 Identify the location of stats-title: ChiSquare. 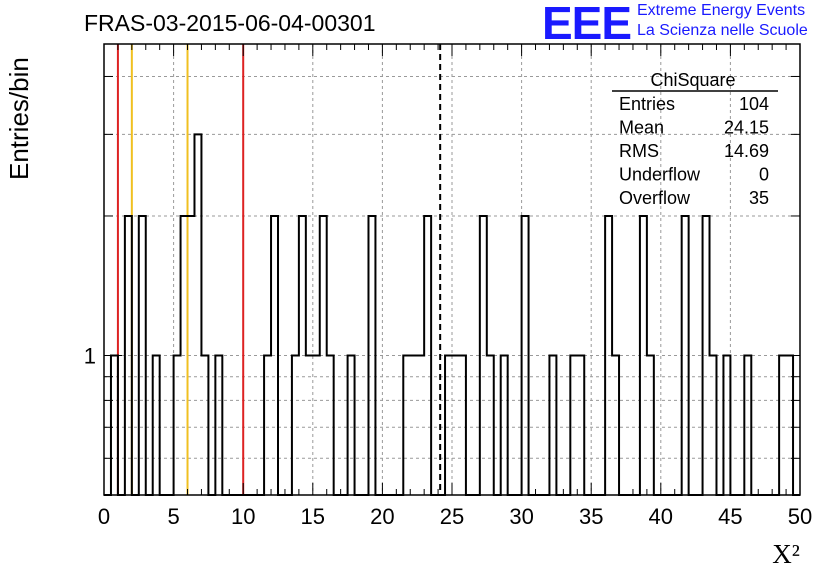
(692, 80).